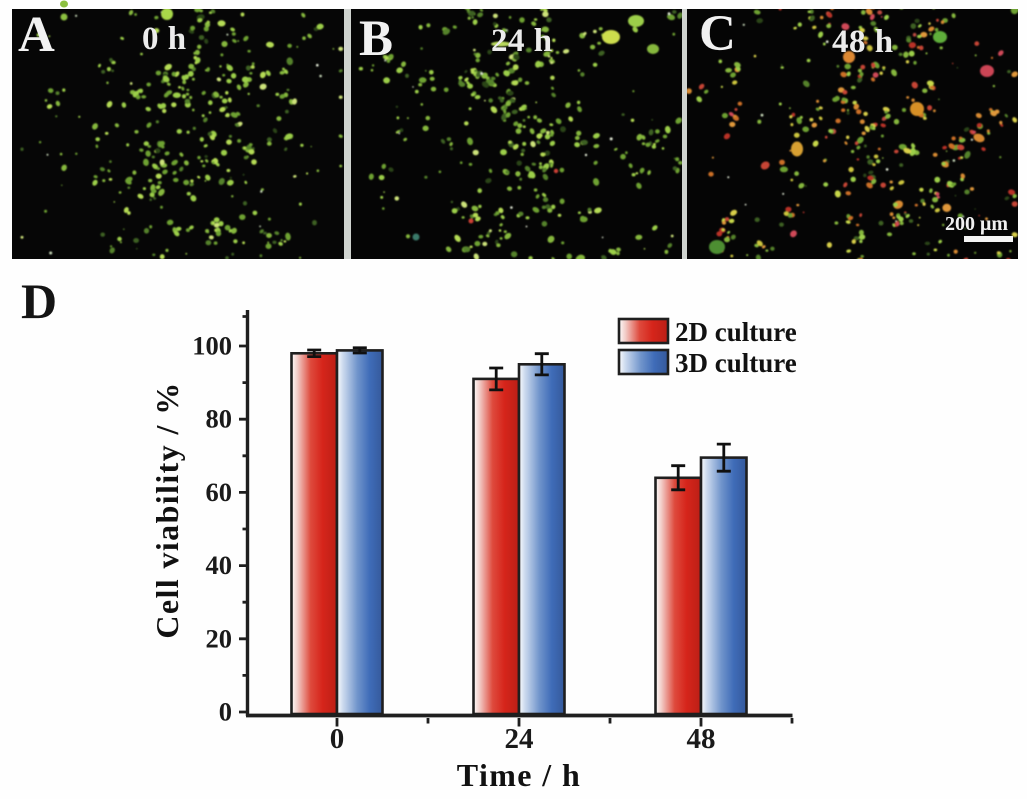  What do you see at coordinates (701, 739) in the screenshot?
I see `svg-text: 48` at bounding box center [701, 739].